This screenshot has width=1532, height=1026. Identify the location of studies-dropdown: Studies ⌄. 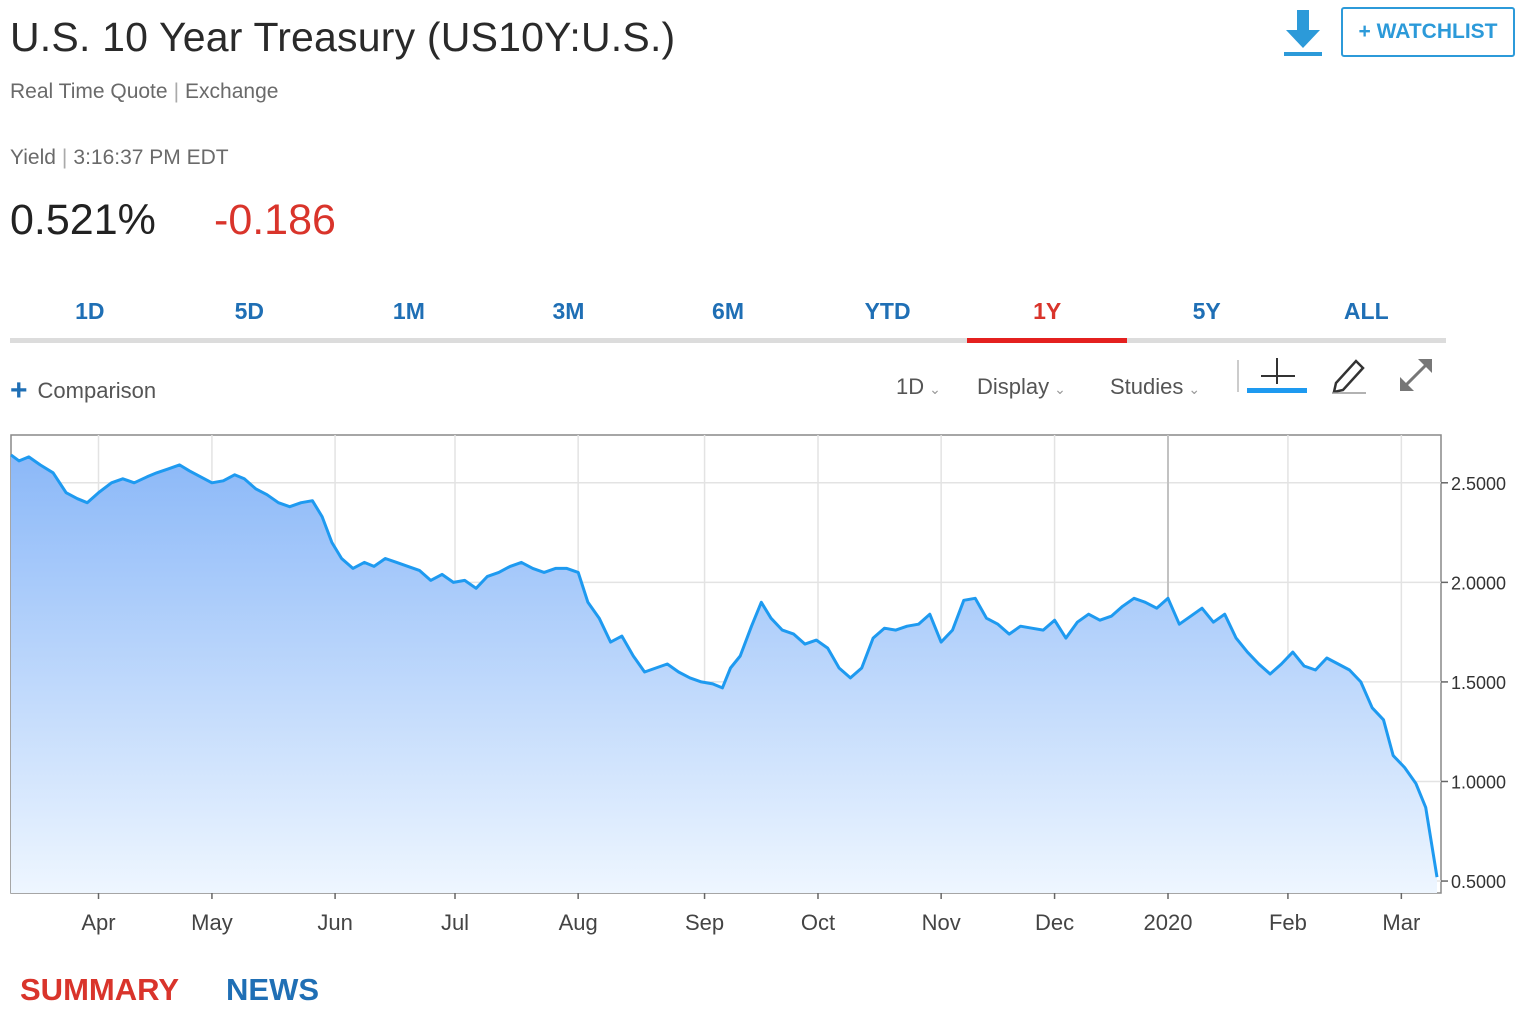
(1155, 387).